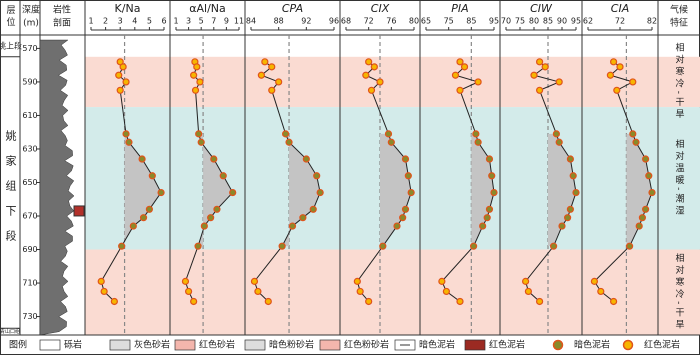 Image resolution: width=700 pixels, height=355 pixels. What do you see at coordinates (175, 21) in the screenshot?
I see `x-tick-label: 1` at bounding box center [175, 21].